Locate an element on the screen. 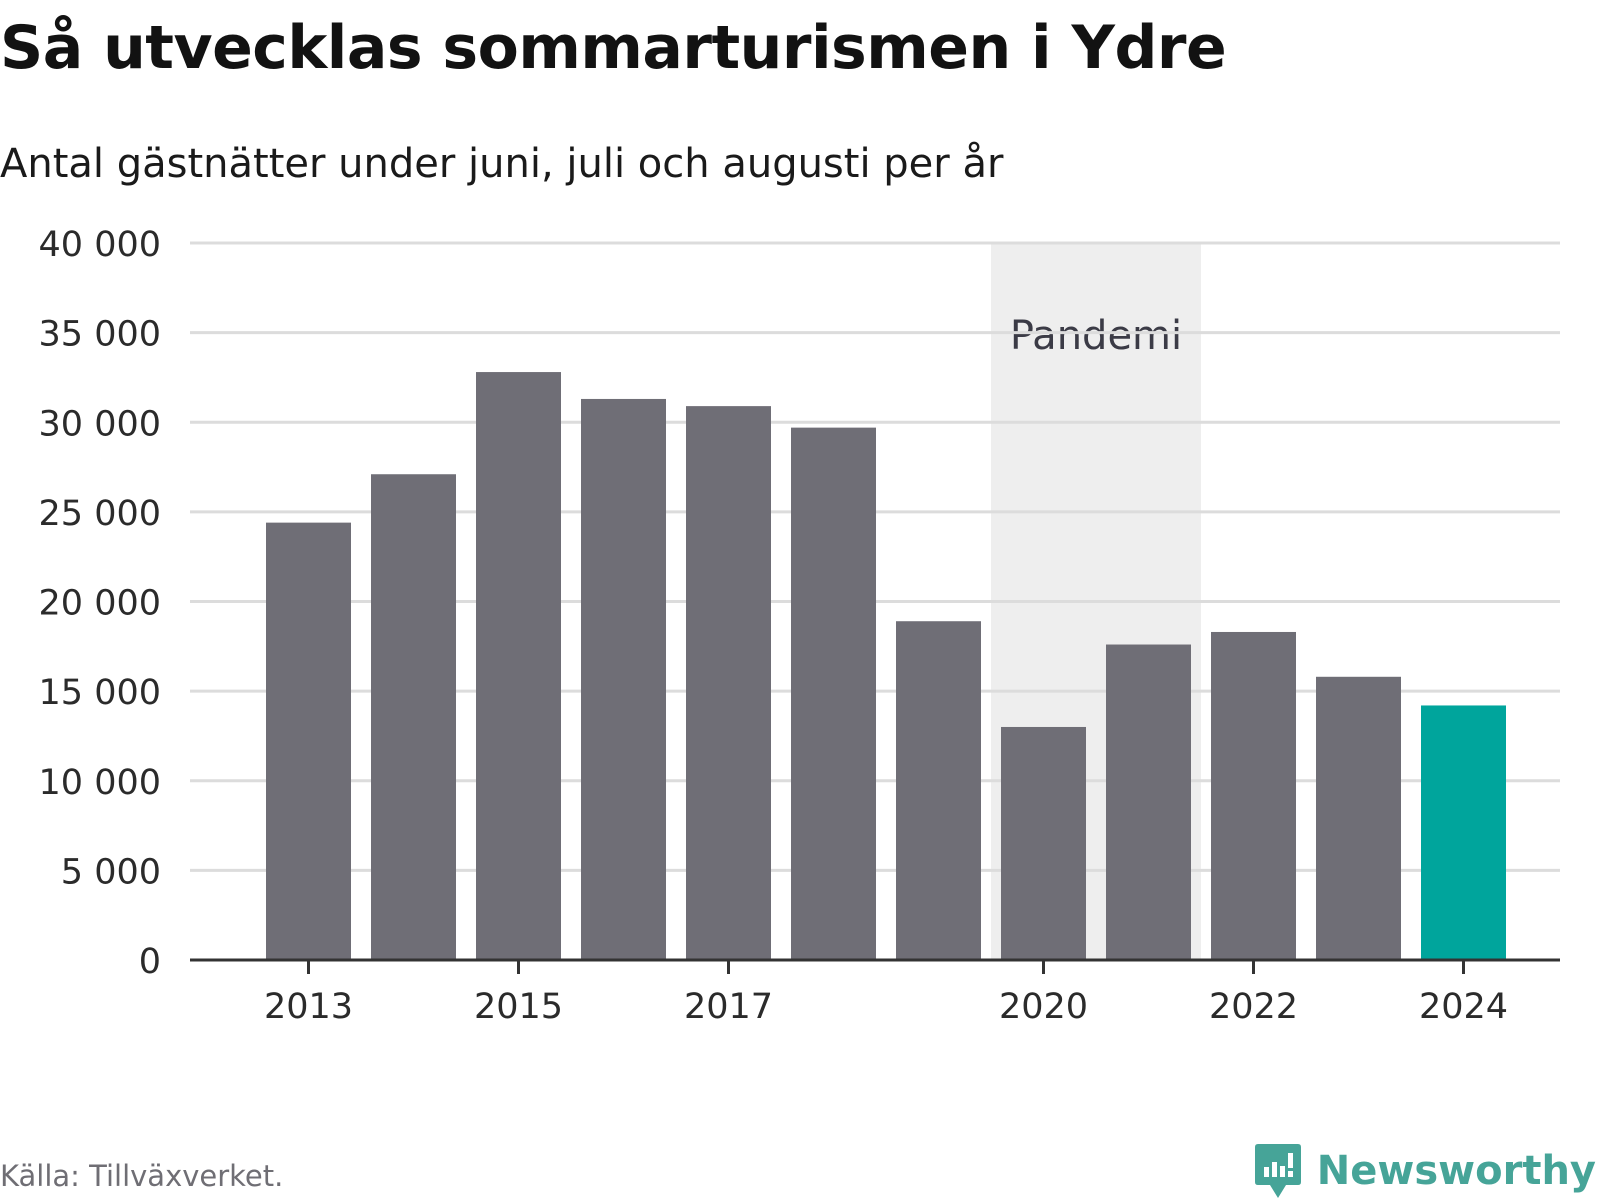 This screenshot has width=1600, height=1200. pandemic-label: Pandemi is located at coordinates (1096, 336).